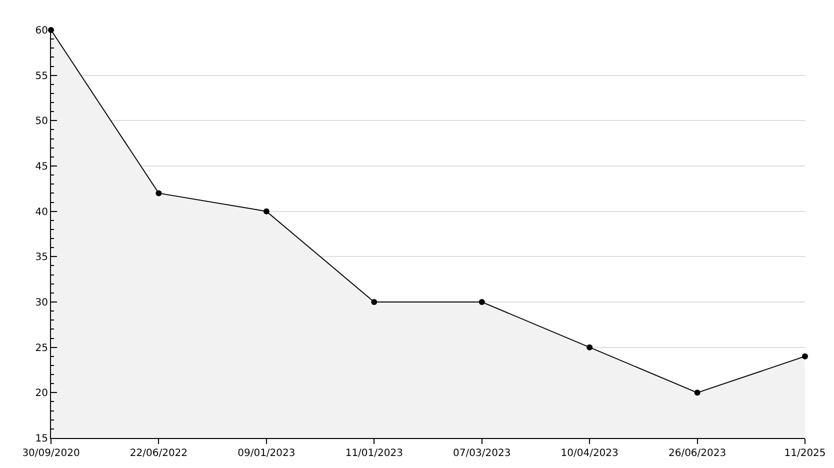 The width and height of the screenshot is (834, 468). Describe the element at coordinates (41, 76) in the screenshot. I see `y-tick-label: 55` at that location.